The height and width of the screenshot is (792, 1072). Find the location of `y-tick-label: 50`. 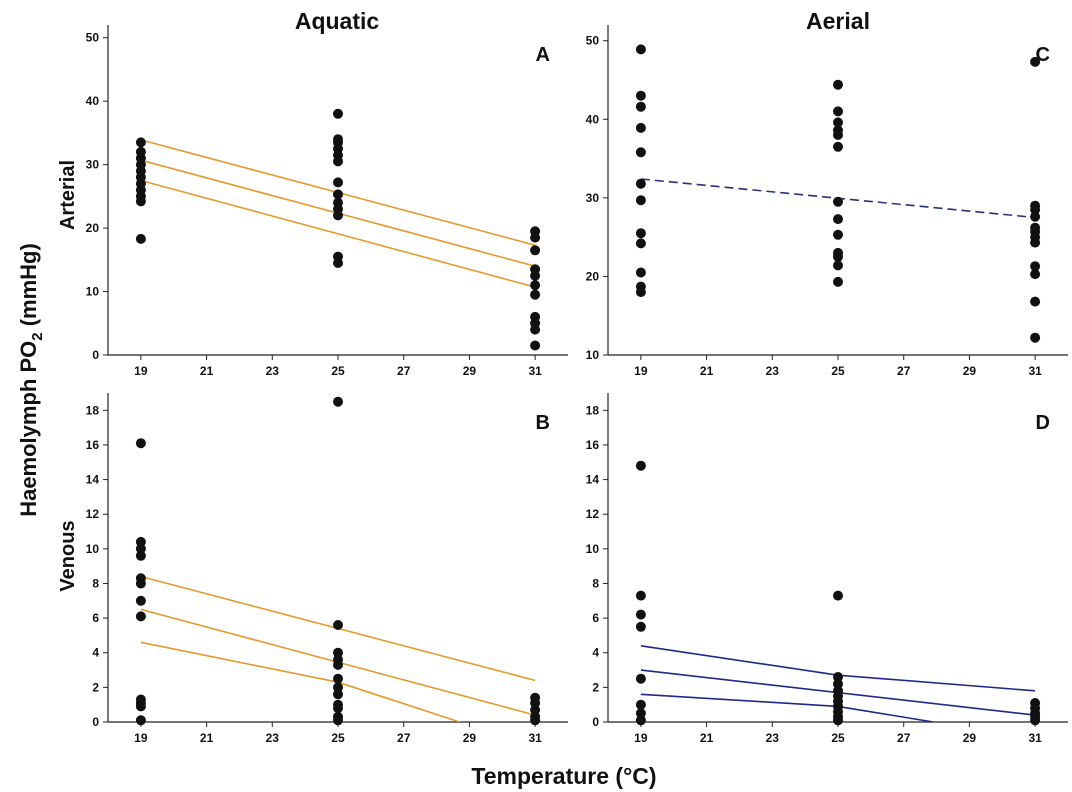

y-tick-label: 50 is located at coordinates (593, 41).